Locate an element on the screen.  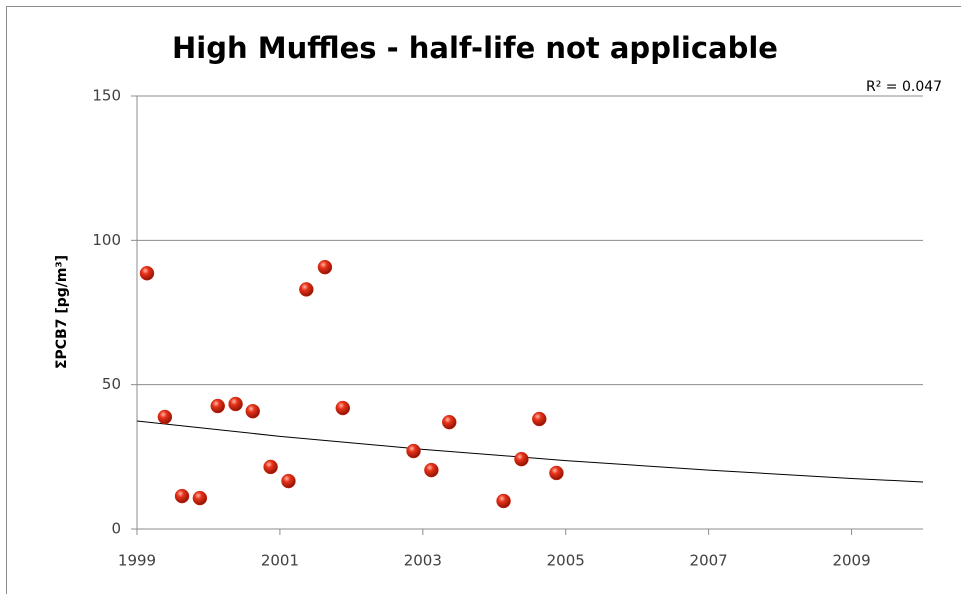
r-squared: R² = 0.047 is located at coordinates (904, 87).